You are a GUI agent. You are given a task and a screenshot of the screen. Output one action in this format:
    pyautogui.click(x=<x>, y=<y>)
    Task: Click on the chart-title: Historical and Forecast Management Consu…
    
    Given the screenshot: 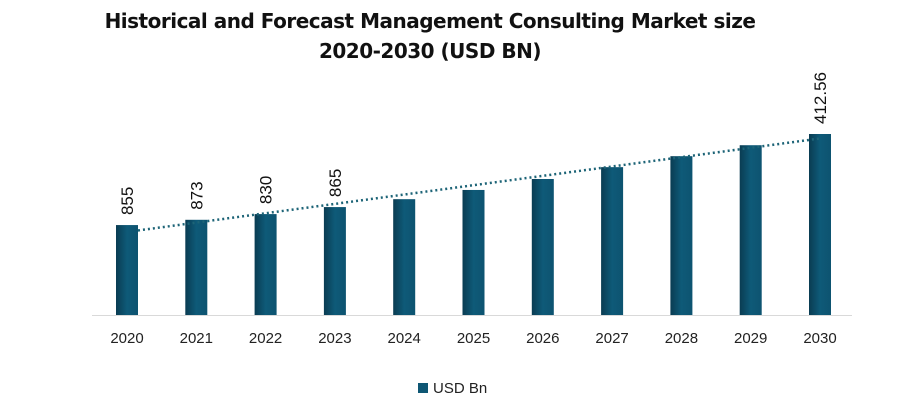 What is the action you would take?
    pyautogui.click(x=430, y=36)
    